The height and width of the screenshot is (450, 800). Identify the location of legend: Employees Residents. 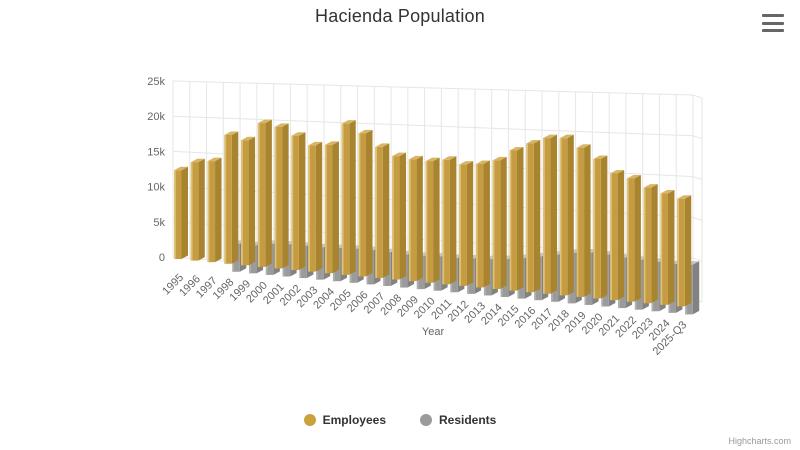
(400, 420).